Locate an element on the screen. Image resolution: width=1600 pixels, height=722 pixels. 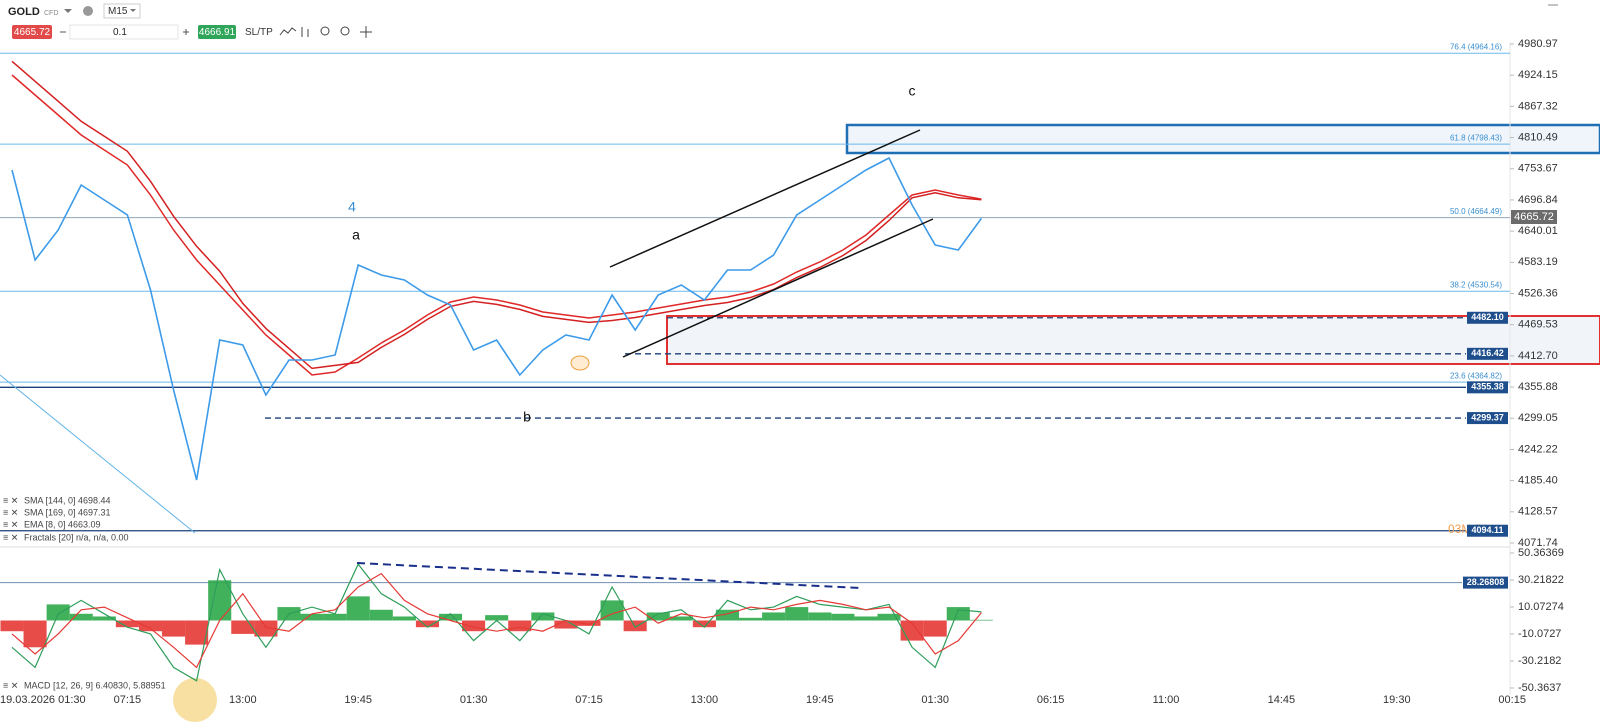
legend-entry: SMA [144, 0] 4698.44 is located at coordinates (67, 500).